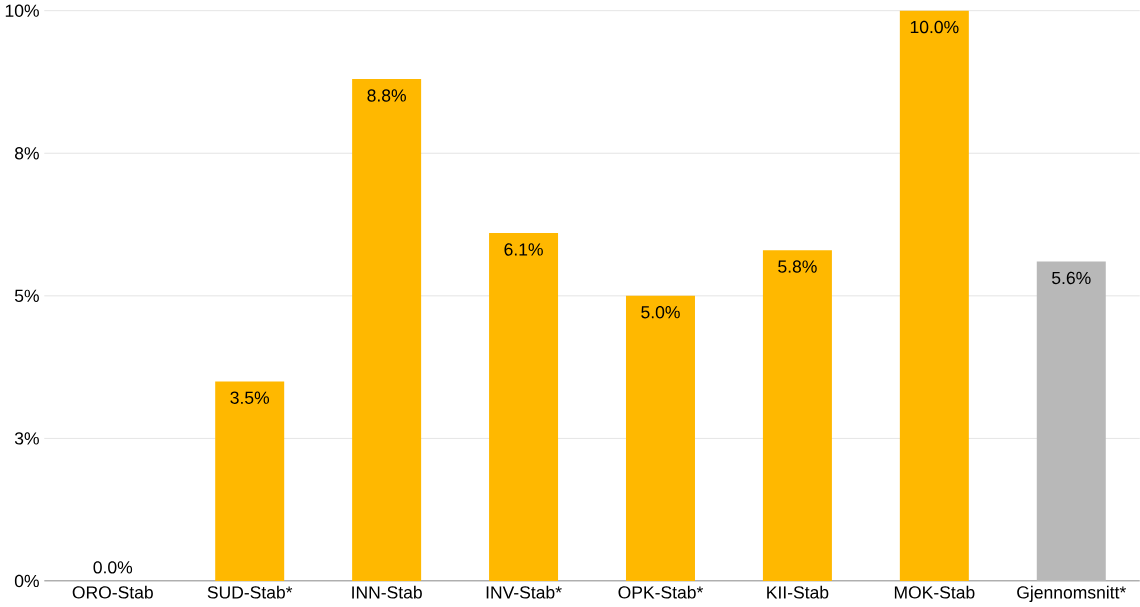  Describe the element at coordinates (524, 592) in the screenshot. I see `x-tick-label: INV-Stab*` at that location.